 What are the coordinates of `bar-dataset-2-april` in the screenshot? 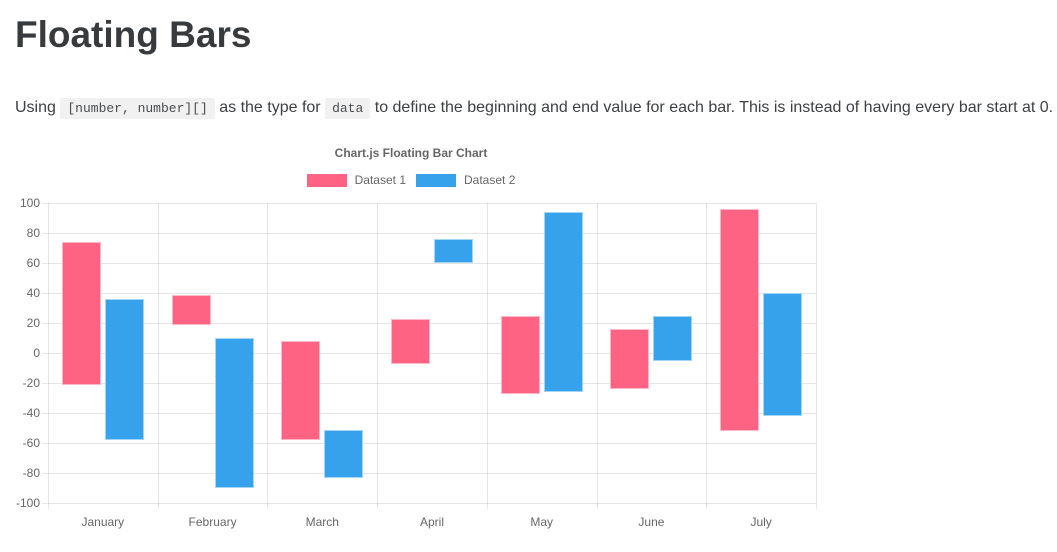 It's located at (453, 251).